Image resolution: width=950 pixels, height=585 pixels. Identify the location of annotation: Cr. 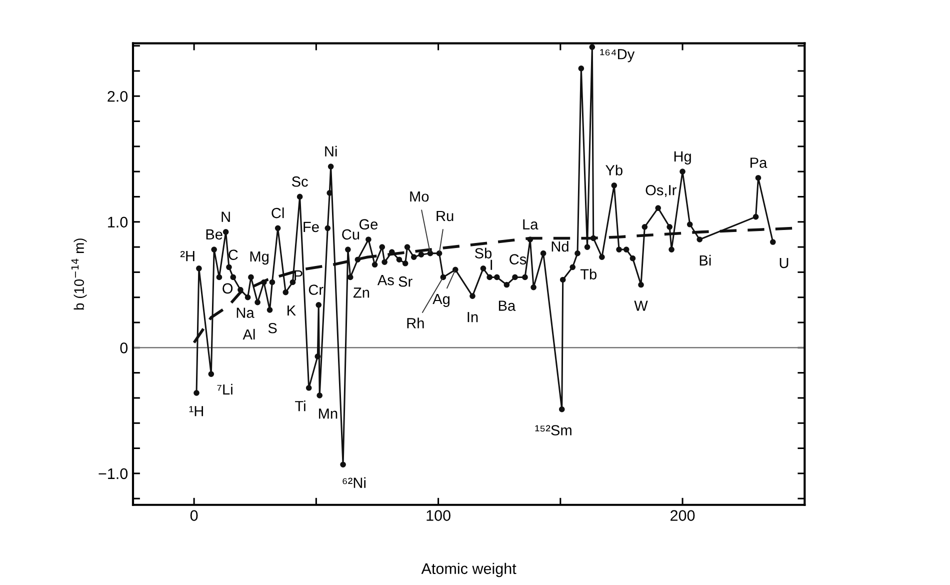
(316, 289).